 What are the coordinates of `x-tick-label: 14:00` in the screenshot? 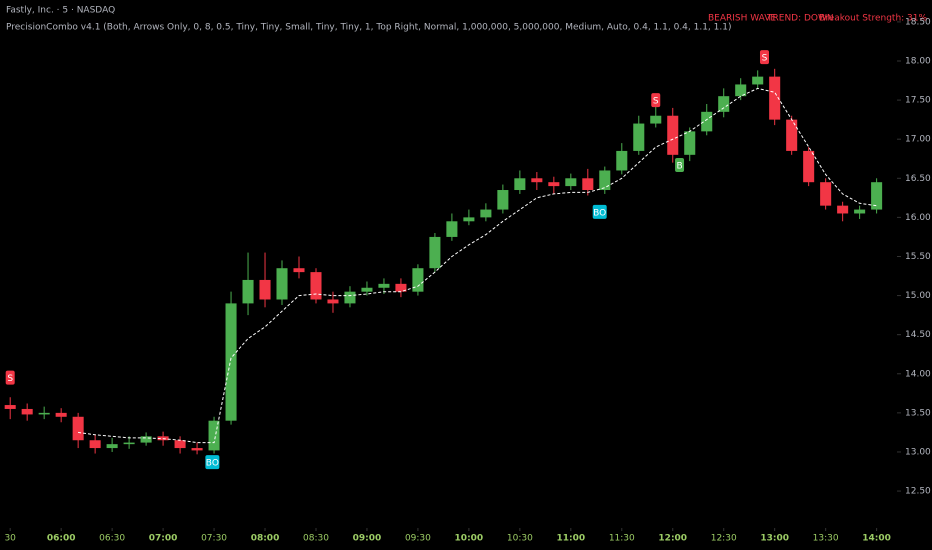 It's located at (876, 539).